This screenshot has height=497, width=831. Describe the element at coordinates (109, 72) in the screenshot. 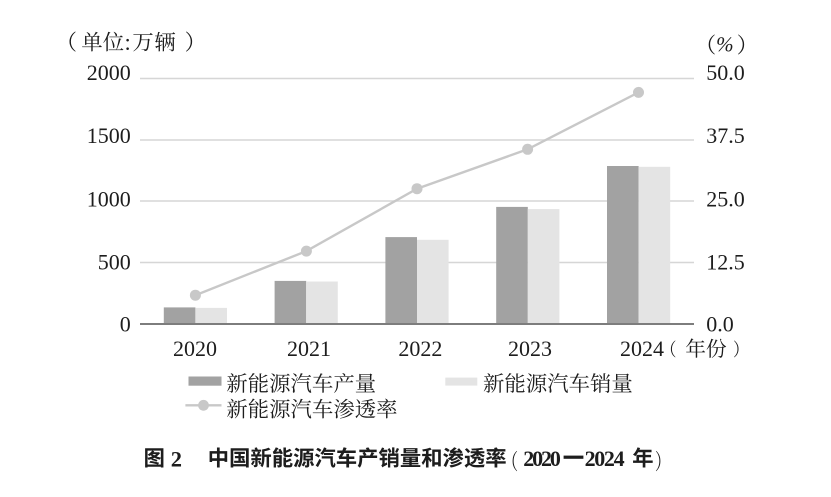

I see `svg-text: 2000` at that location.